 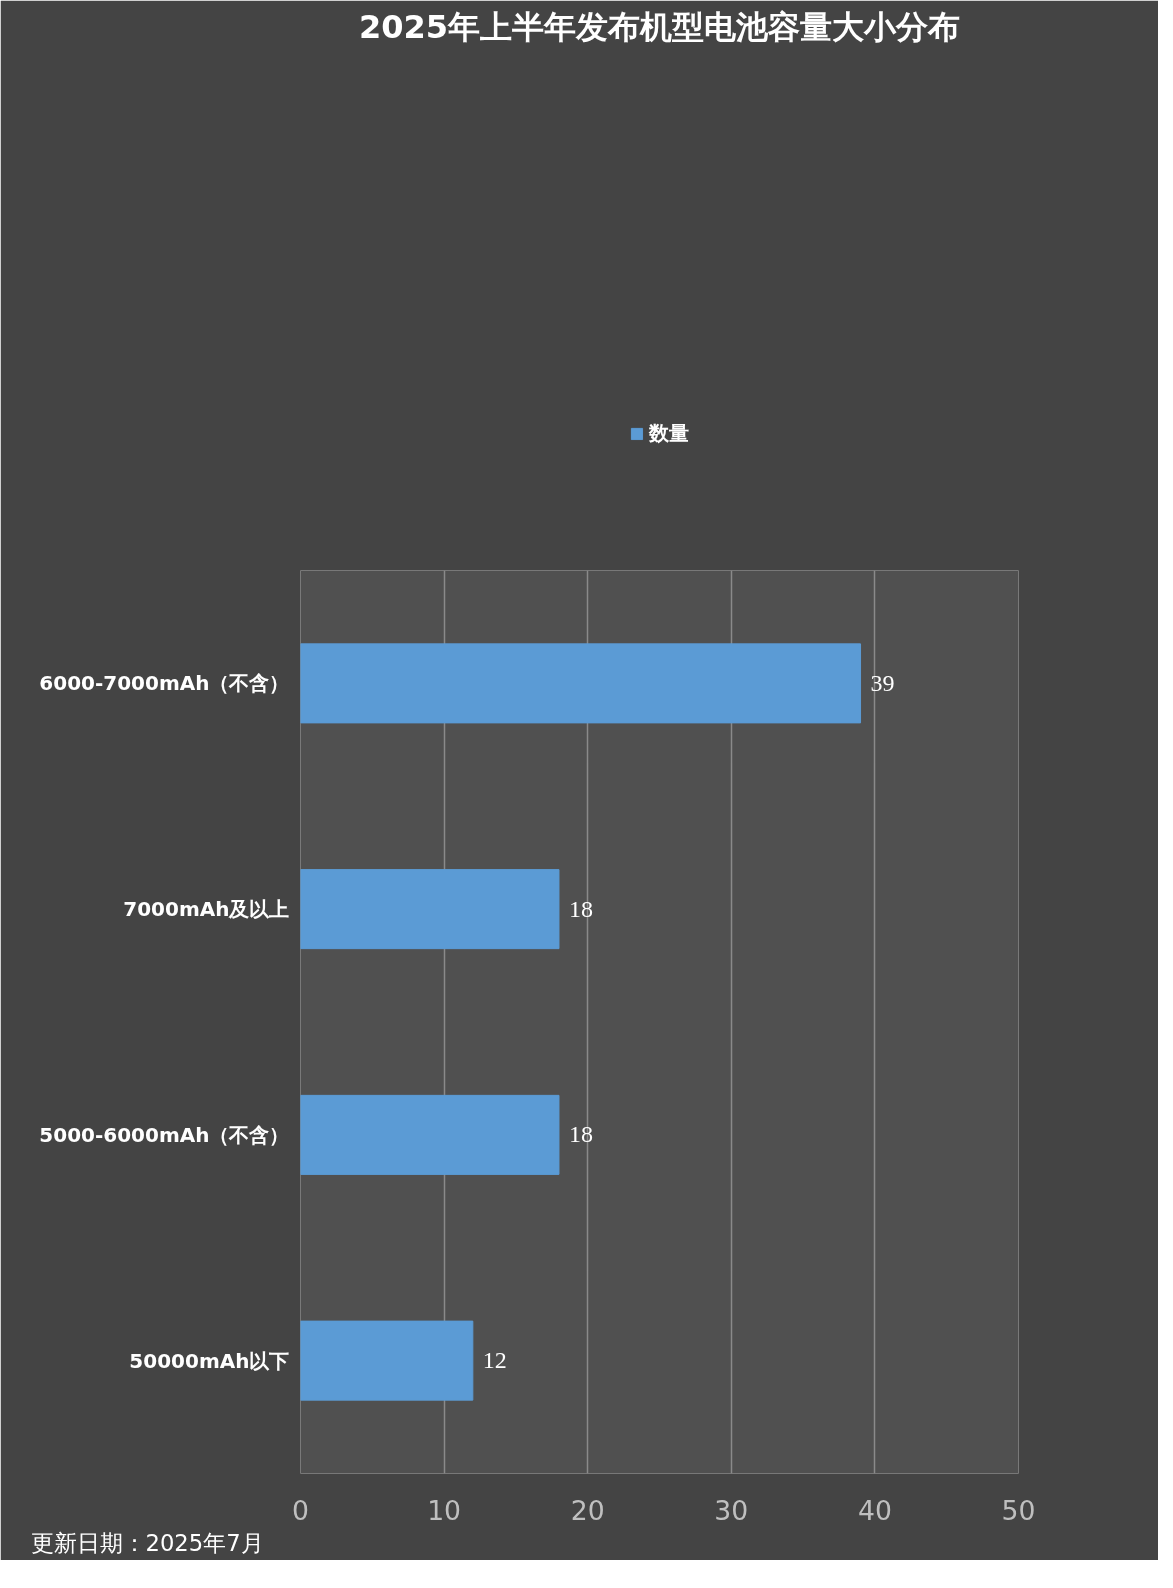 I want to click on data-label: 12, so click(x=494, y=1360).